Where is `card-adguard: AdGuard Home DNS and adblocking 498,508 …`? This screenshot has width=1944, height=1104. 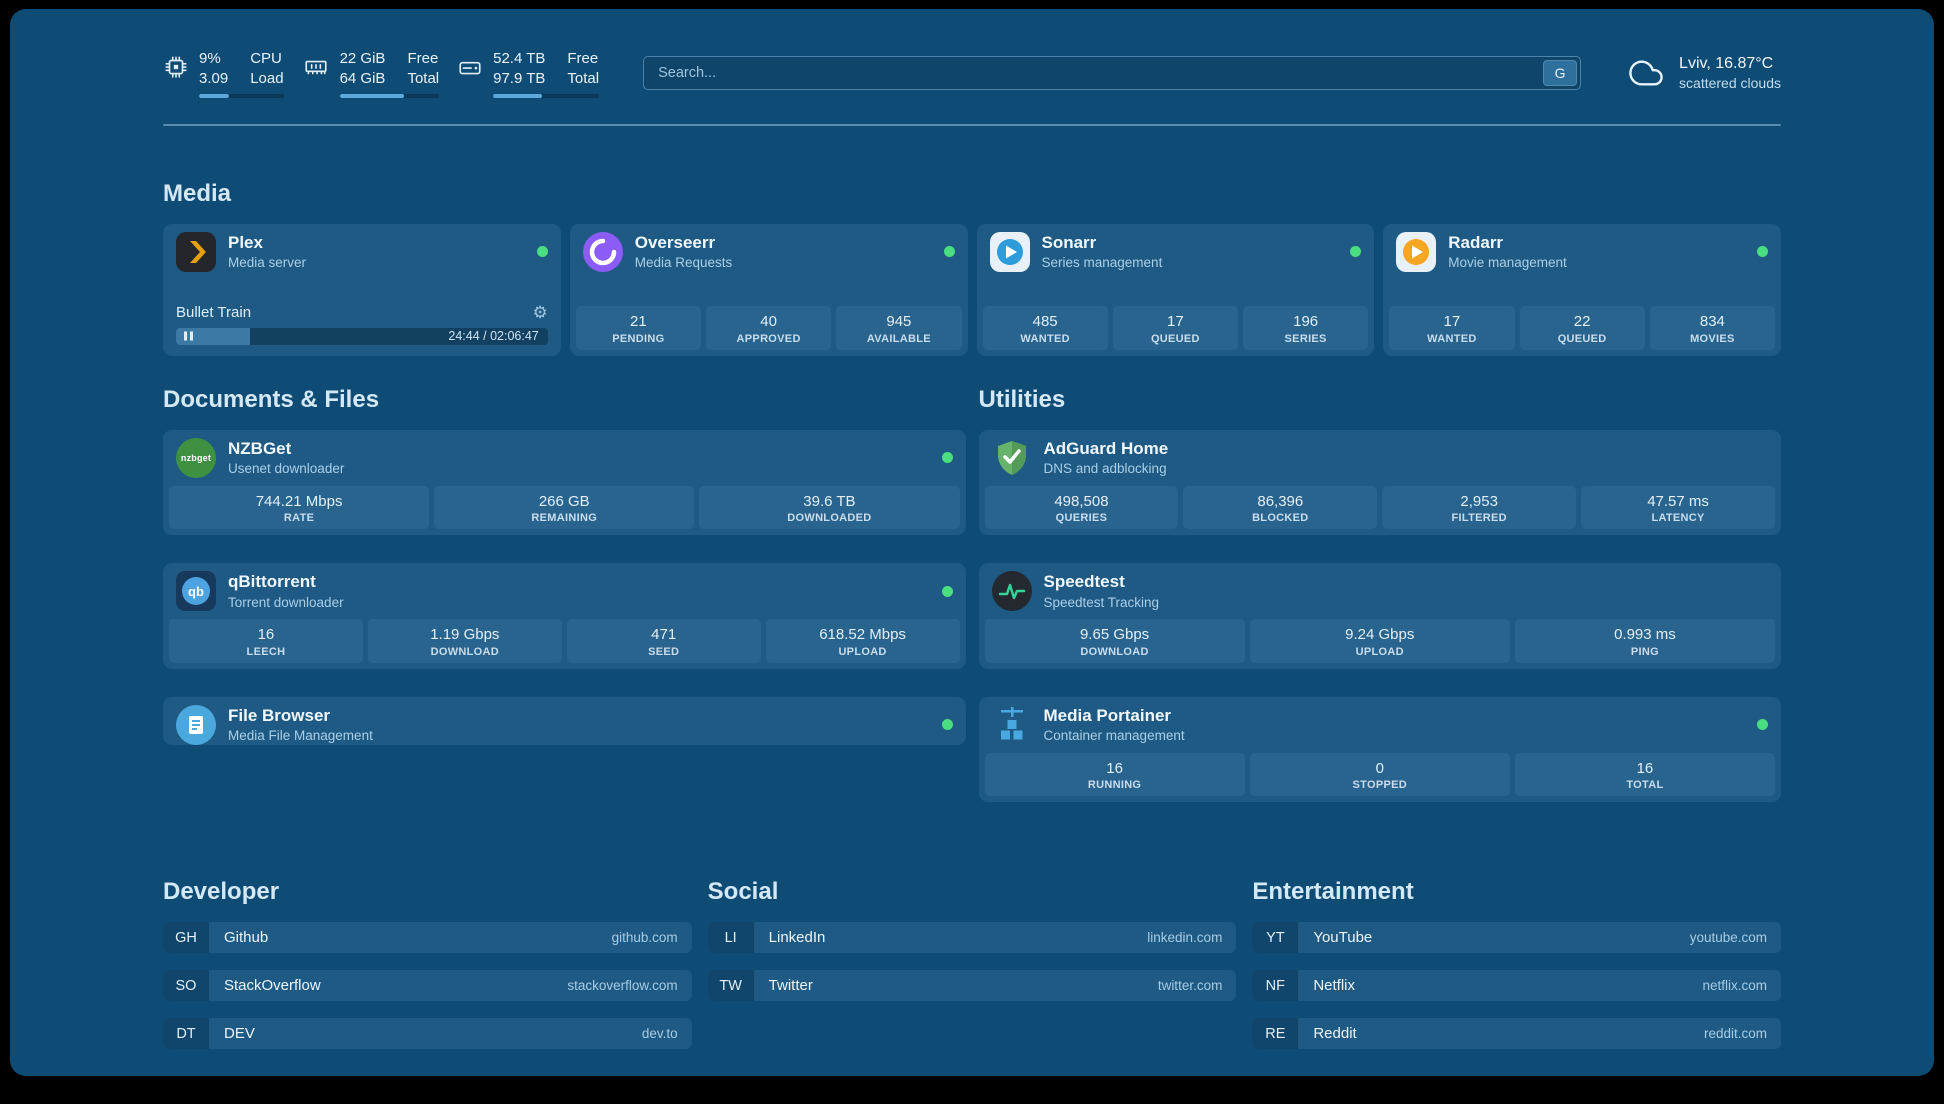 card-adguard: AdGuard Home DNS and adblocking 498,508 … is located at coordinates (1380, 482).